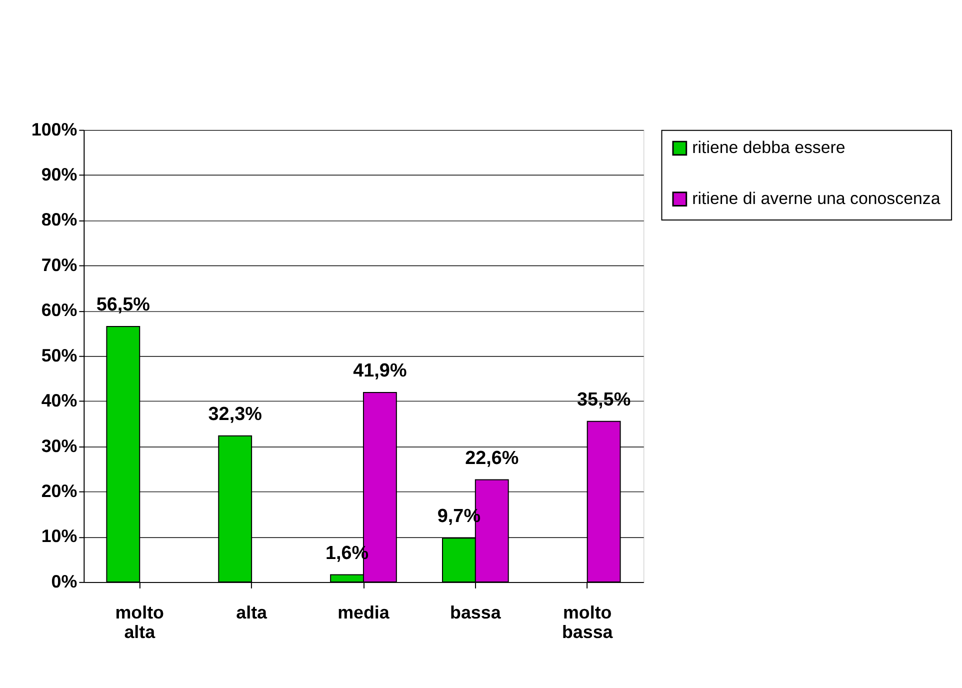 Image resolution: width=962 pixels, height=688 pixels. Describe the element at coordinates (588, 622) in the screenshot. I see `x-tick-label: molto bassa` at that location.